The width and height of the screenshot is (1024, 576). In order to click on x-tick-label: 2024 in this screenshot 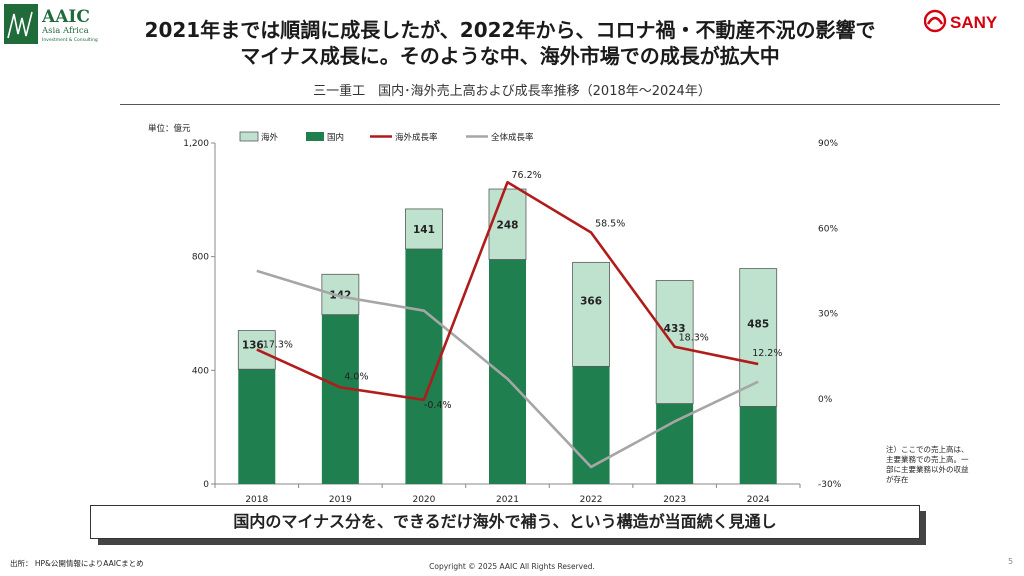, I will do `click(758, 500)`.